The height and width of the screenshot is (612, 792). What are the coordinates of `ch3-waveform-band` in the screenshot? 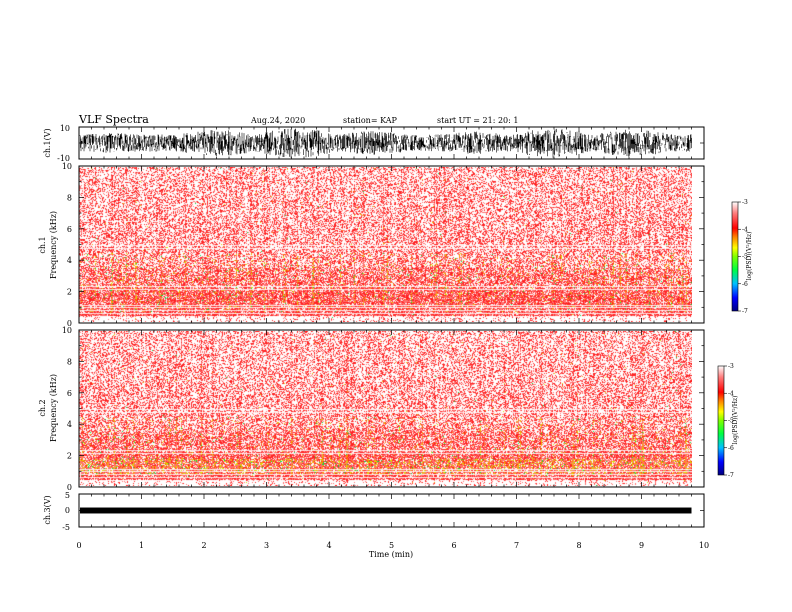 It's located at (386, 510).